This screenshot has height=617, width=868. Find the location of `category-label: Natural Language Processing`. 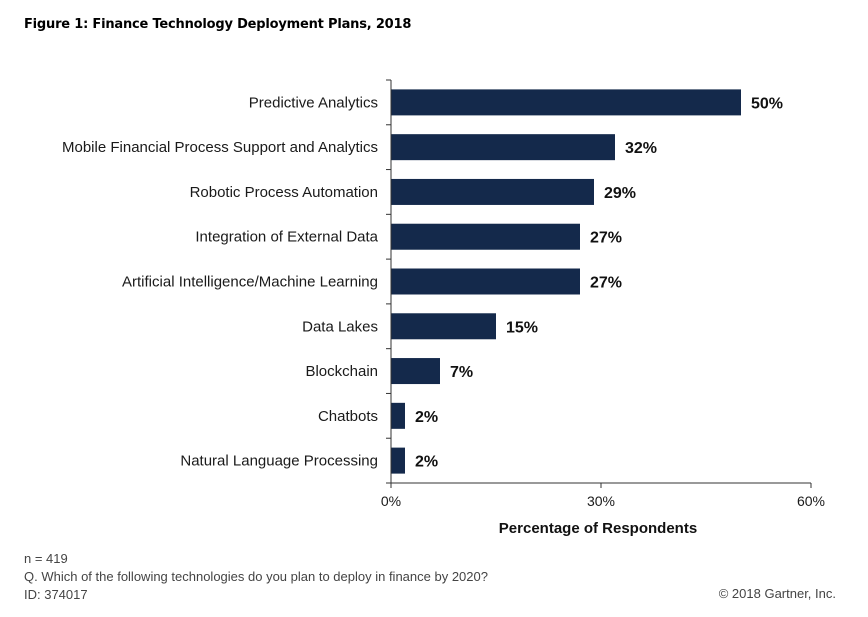

category-label: Natural Language Processing is located at coordinates (279, 461).